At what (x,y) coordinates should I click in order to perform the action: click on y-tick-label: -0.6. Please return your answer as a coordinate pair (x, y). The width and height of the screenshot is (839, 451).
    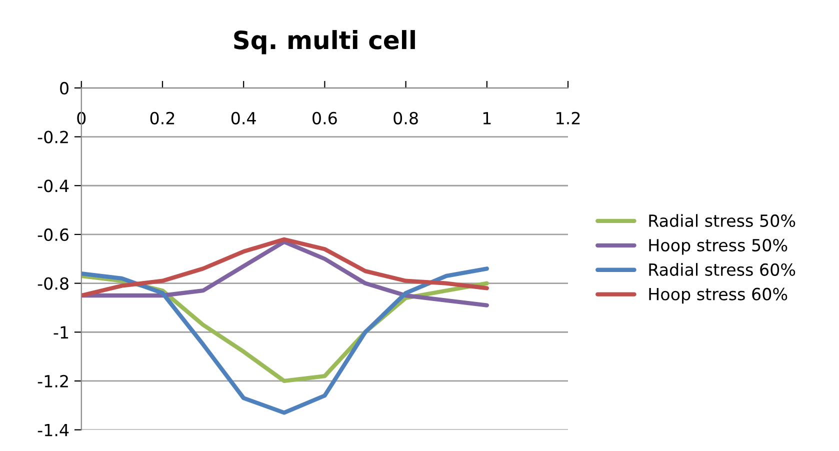
    Looking at the image, I should click on (53, 235).